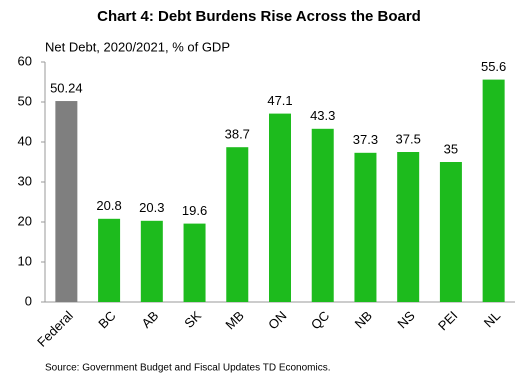 The height and width of the screenshot is (386, 519). Describe the element at coordinates (322, 115) in the screenshot. I see `value-label: 43.3` at that location.